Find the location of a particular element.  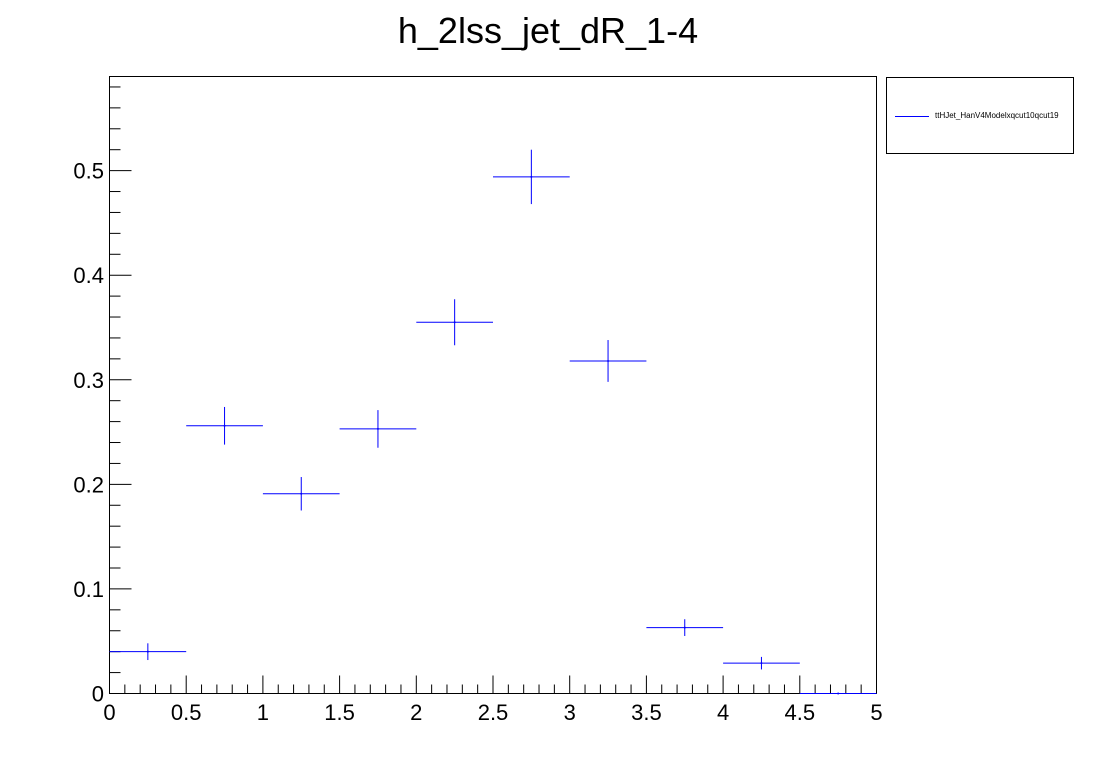

x-tick-label: 0.5 is located at coordinates (186, 712).